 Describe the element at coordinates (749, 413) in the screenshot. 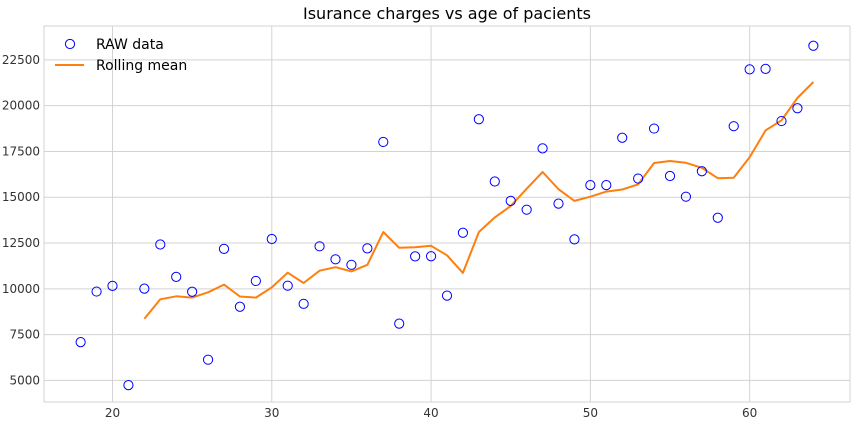

I see `x-tick-label: 60` at that location.